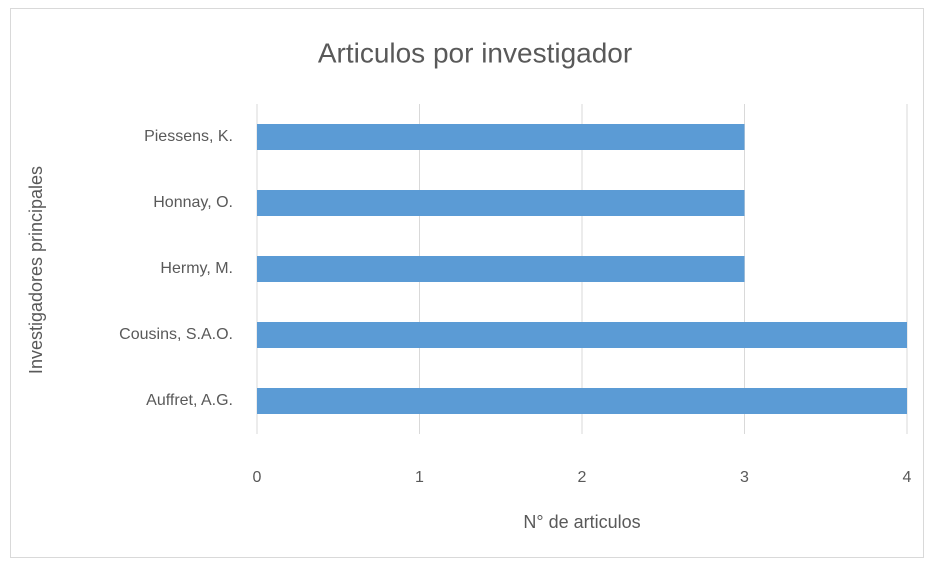  Describe the element at coordinates (196, 268) in the screenshot. I see `y-tick-label: Hermy, M.` at that location.